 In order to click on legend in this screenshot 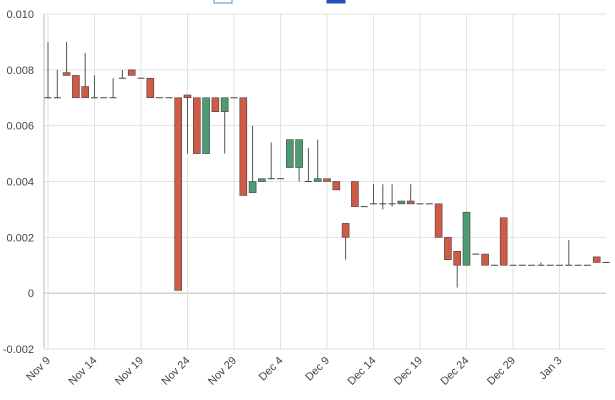, I will do `click(279, 2)`.